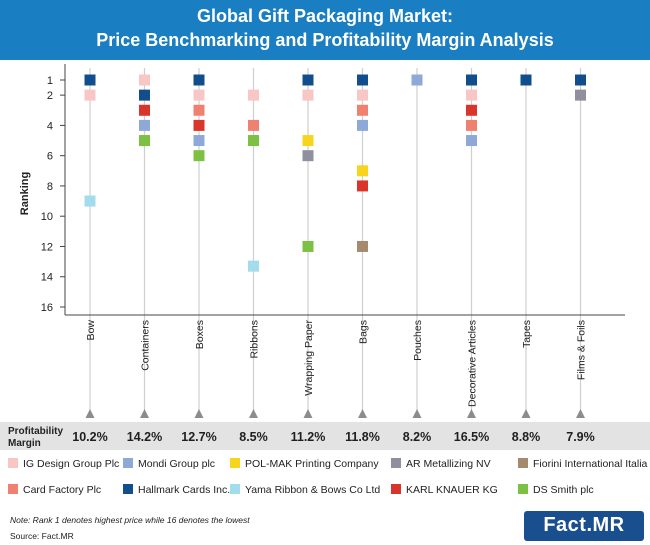  I want to click on chart-source: Source: Fact.MR, so click(42, 536).